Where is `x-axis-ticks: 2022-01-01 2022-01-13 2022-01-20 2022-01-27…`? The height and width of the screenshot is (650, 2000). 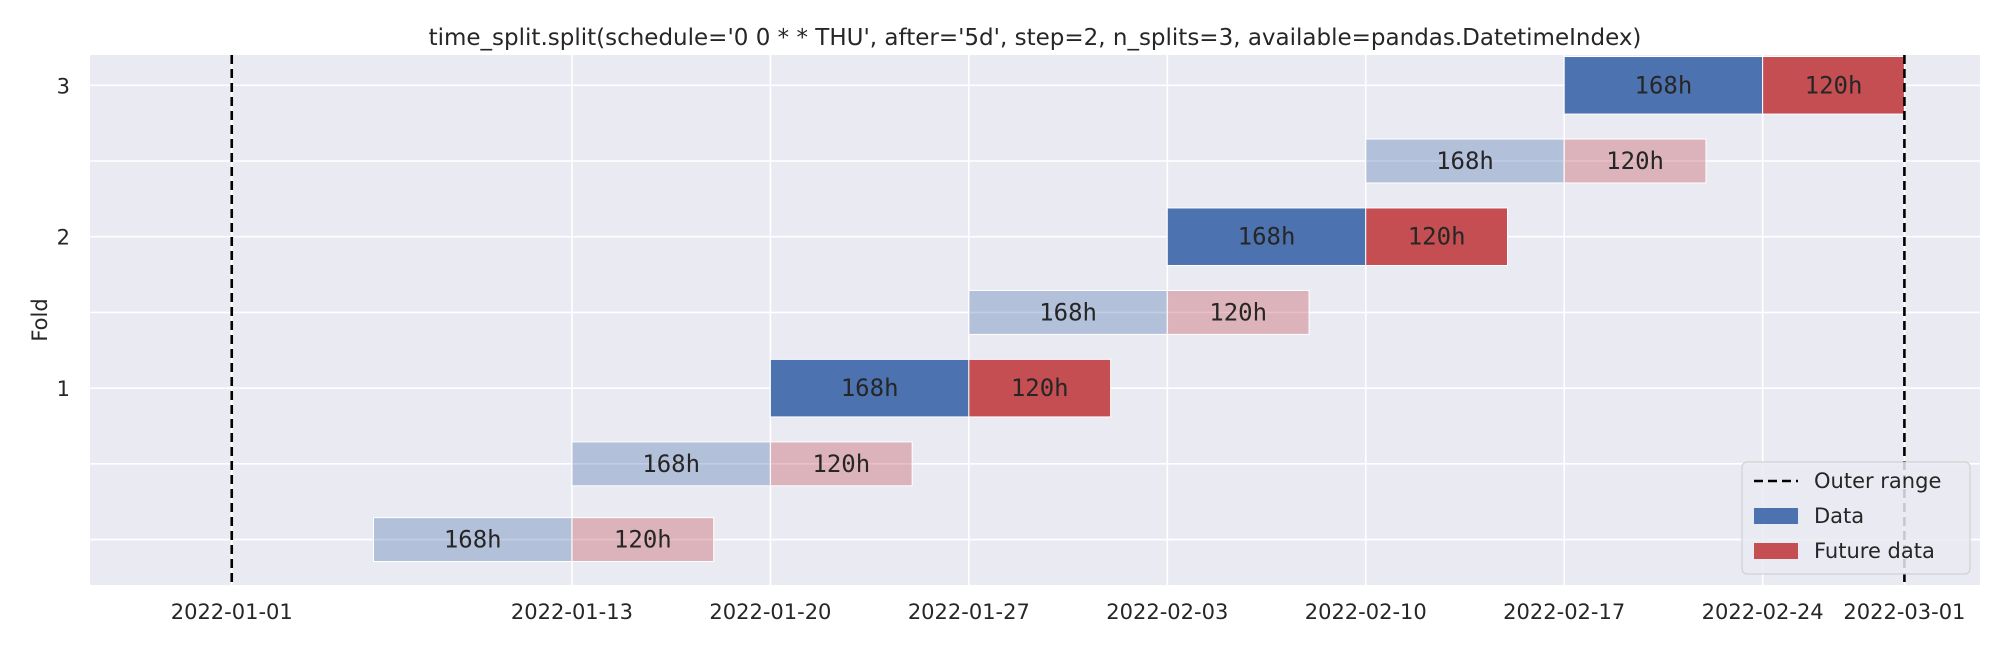
x-axis-ticks: 2022-01-01 2022-01-13 2022-01-20 2022-01-27… is located at coordinates (1068, 612).